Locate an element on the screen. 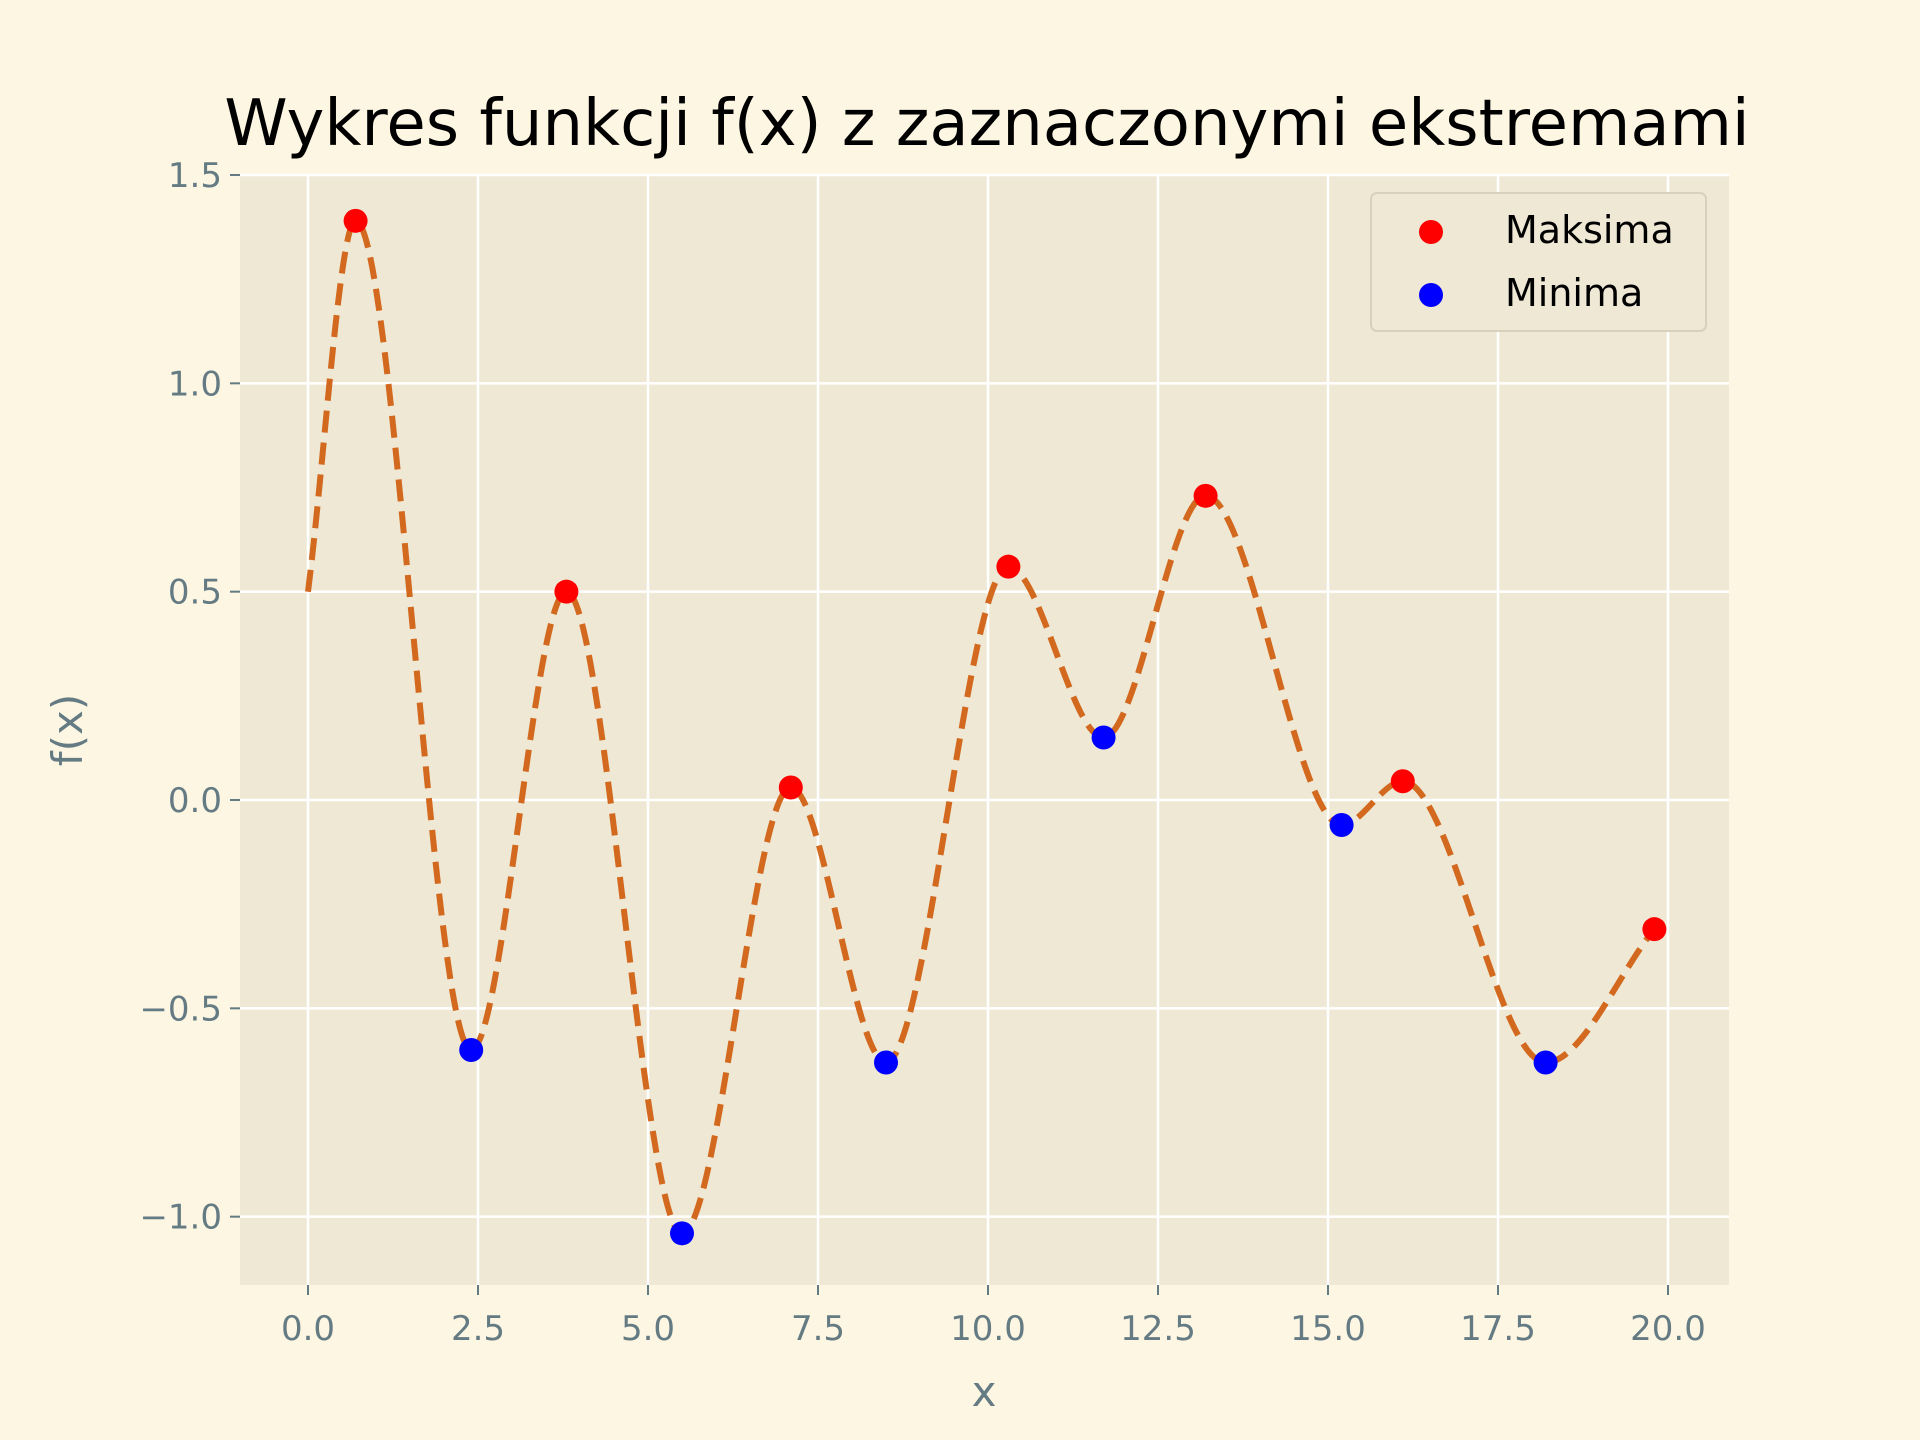 Image resolution: width=1920 pixels, height=1440 pixels. x-tick-label: 7.5 is located at coordinates (818, 1329).